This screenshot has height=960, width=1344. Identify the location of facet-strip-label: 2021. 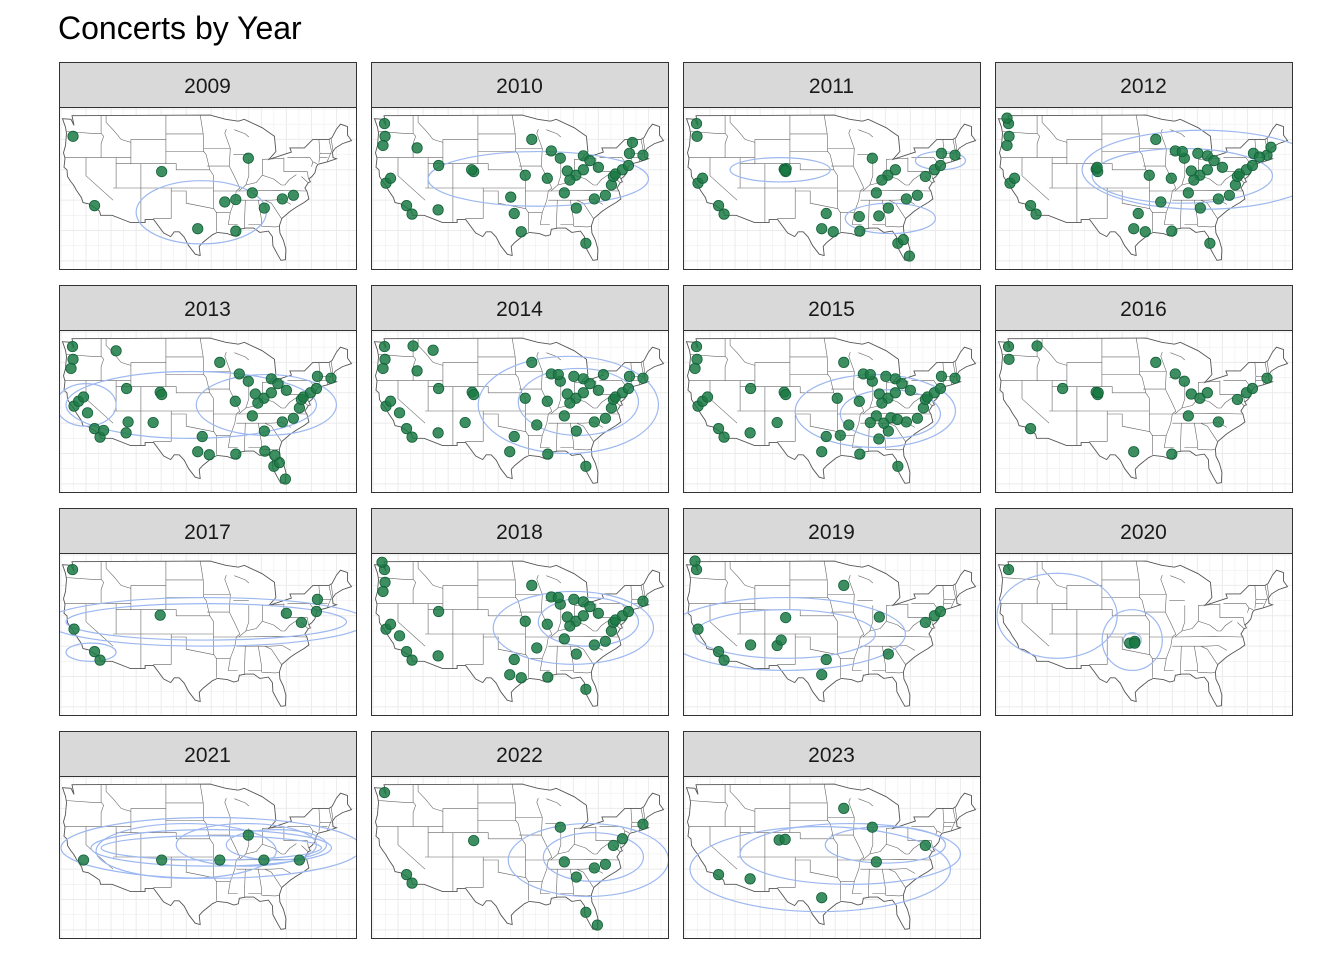
(207, 755).